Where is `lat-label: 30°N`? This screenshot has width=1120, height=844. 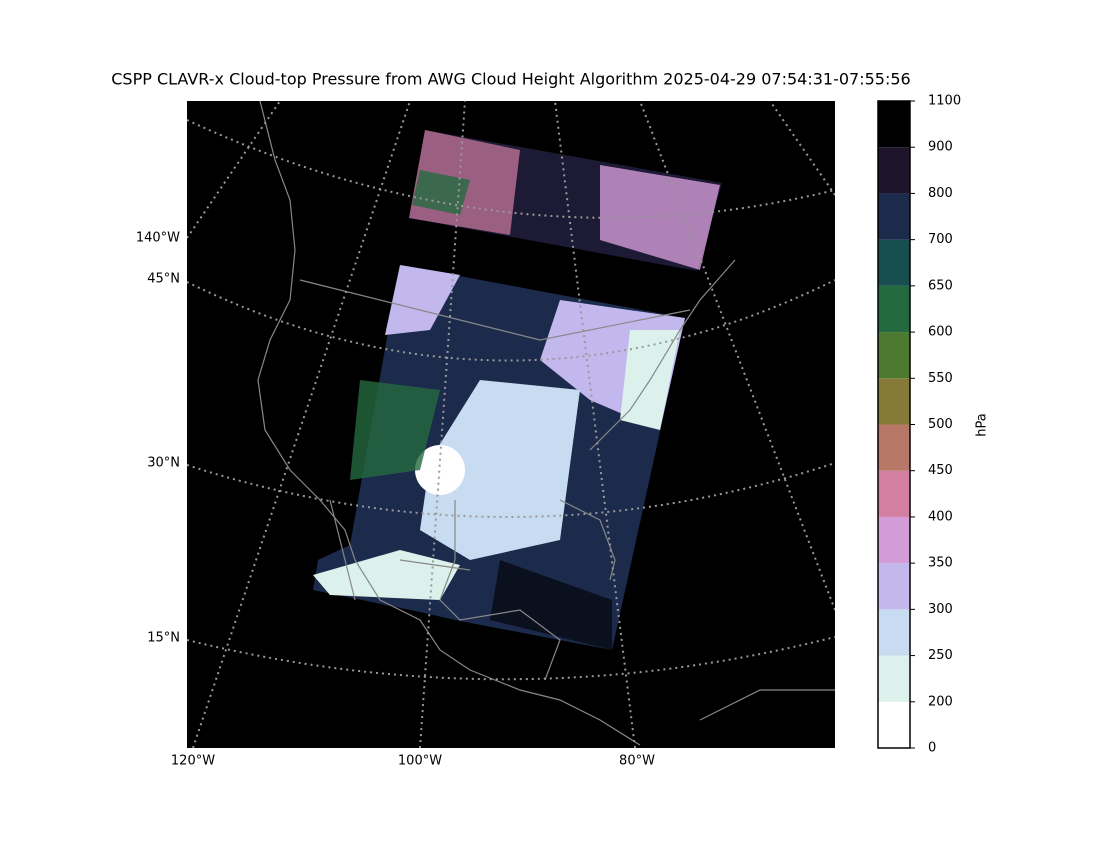
lat-label: 30°N is located at coordinates (163, 463).